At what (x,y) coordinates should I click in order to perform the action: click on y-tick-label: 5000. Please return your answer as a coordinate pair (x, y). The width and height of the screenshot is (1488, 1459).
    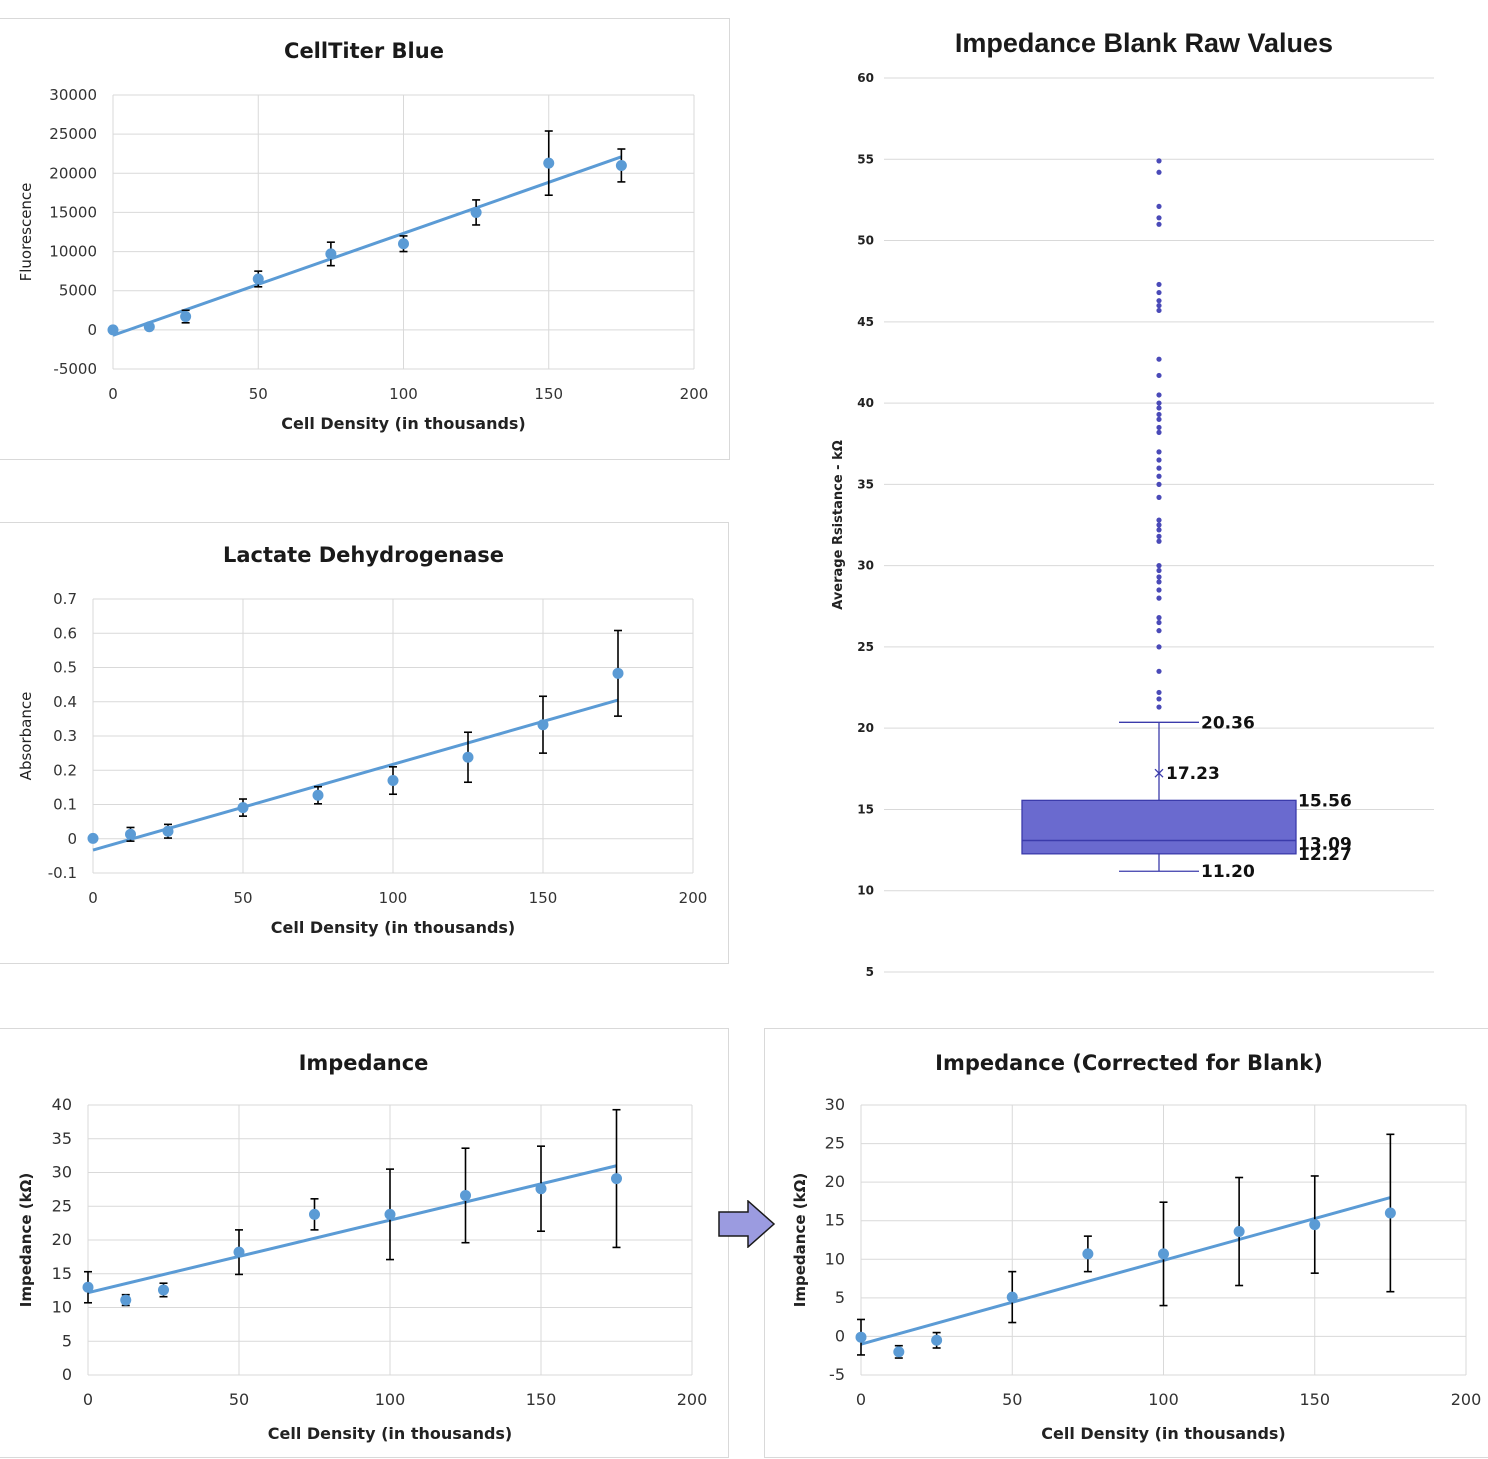
    Looking at the image, I should click on (78, 291).